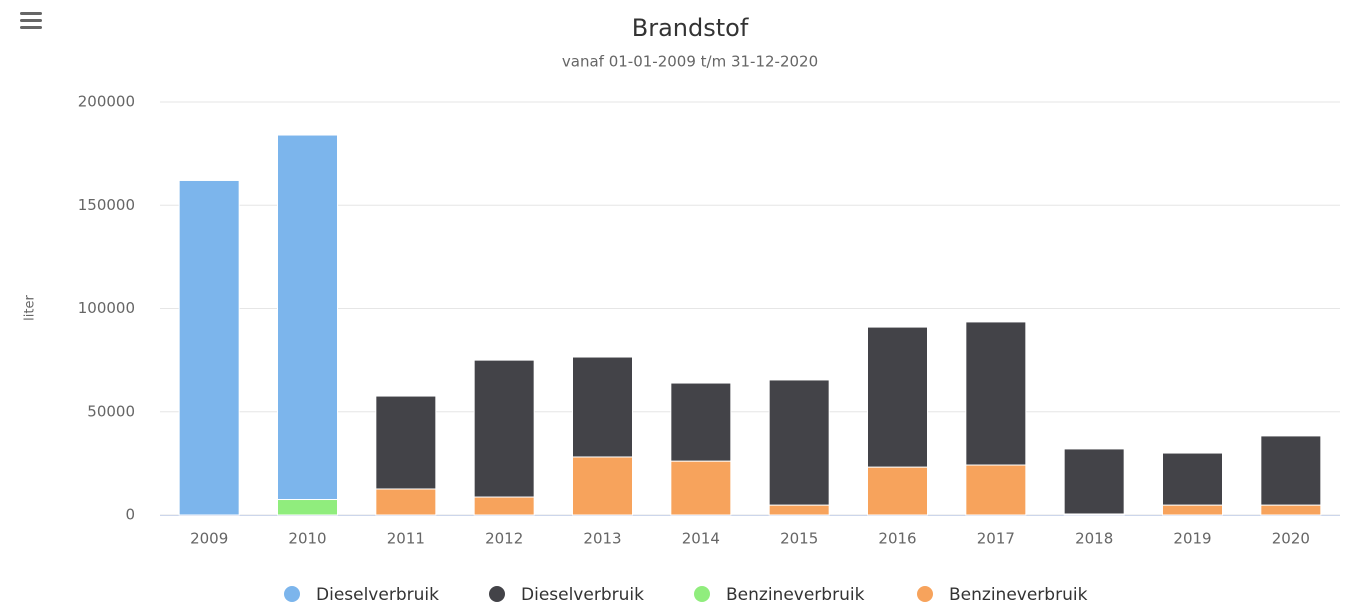  Describe the element at coordinates (504, 539) in the screenshot. I see `x-tick-label: 2012` at that location.